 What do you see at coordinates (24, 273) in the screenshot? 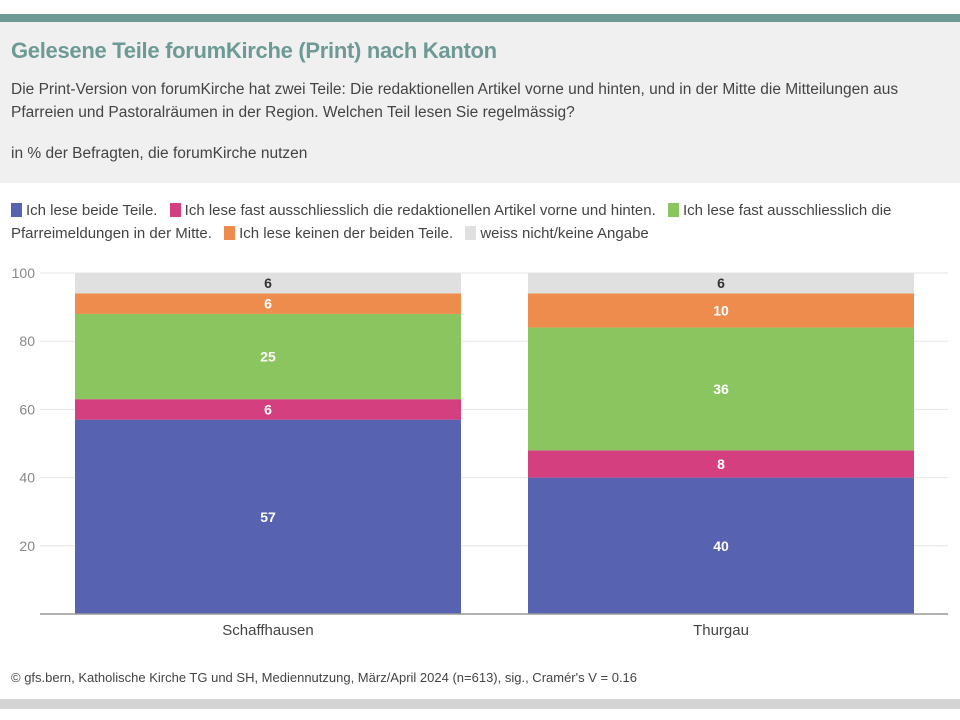
I see `y-tick-label: 100` at bounding box center [24, 273].